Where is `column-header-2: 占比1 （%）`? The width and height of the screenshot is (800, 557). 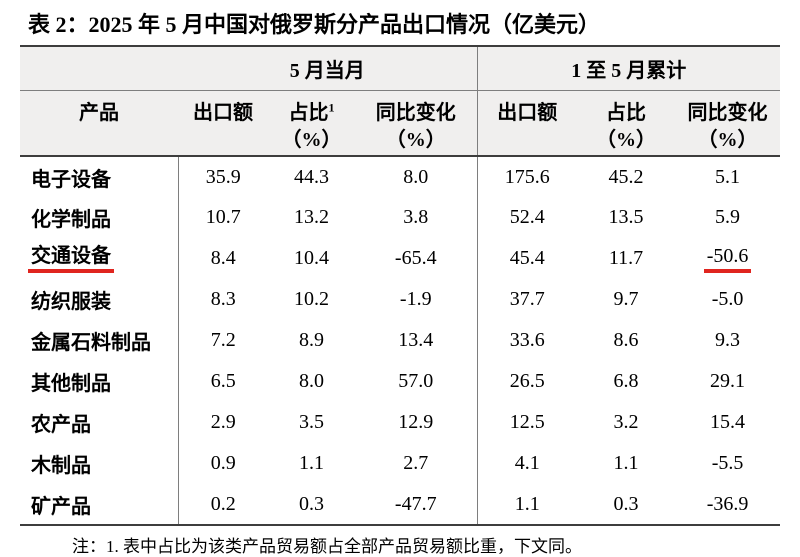
column-header-2: 占比1 （%） is located at coordinates (311, 123).